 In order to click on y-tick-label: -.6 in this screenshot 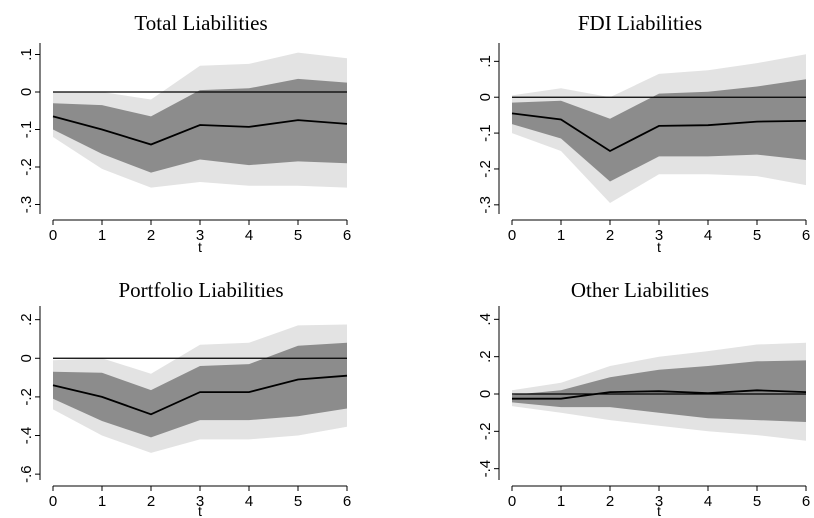, I will do `click(26, 474)`.